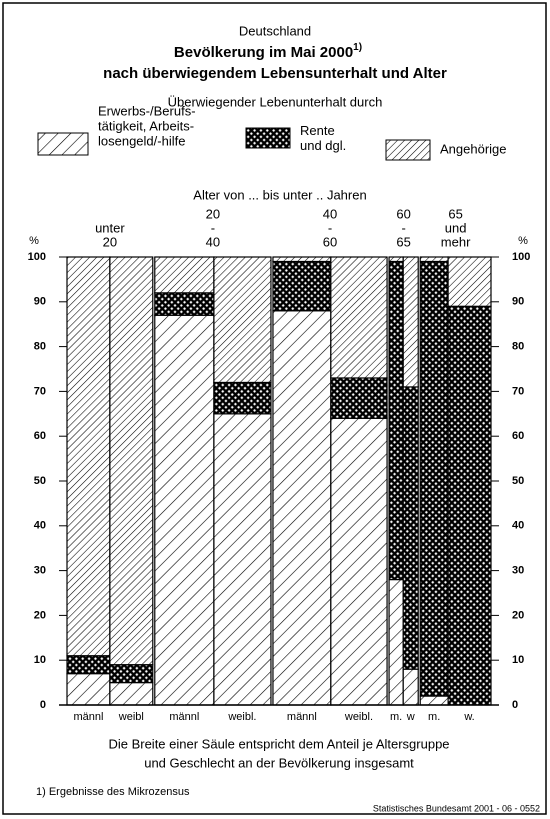 This screenshot has width=550, height=819. I want to click on title-line: Bevölkerung im Mai 20001), so click(268, 51).